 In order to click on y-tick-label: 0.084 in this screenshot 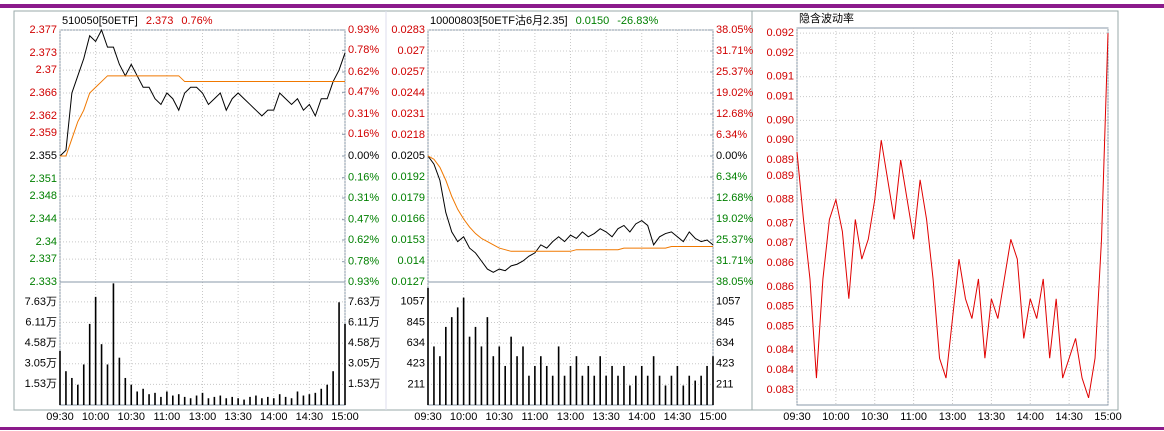, I will do `click(780, 350)`.